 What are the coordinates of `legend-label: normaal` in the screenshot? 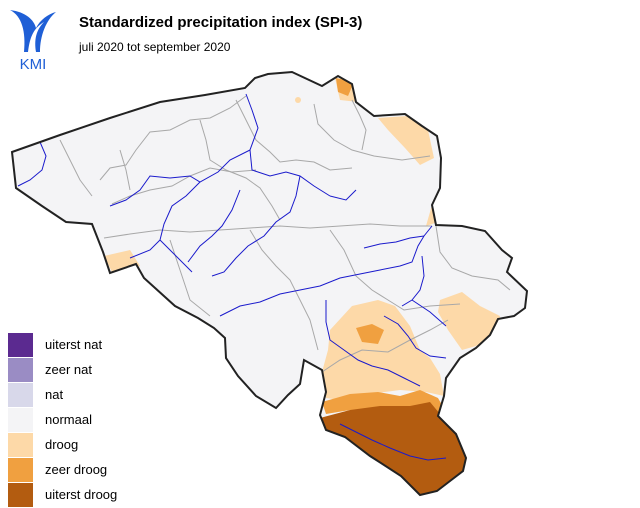 It's located at (68, 419).